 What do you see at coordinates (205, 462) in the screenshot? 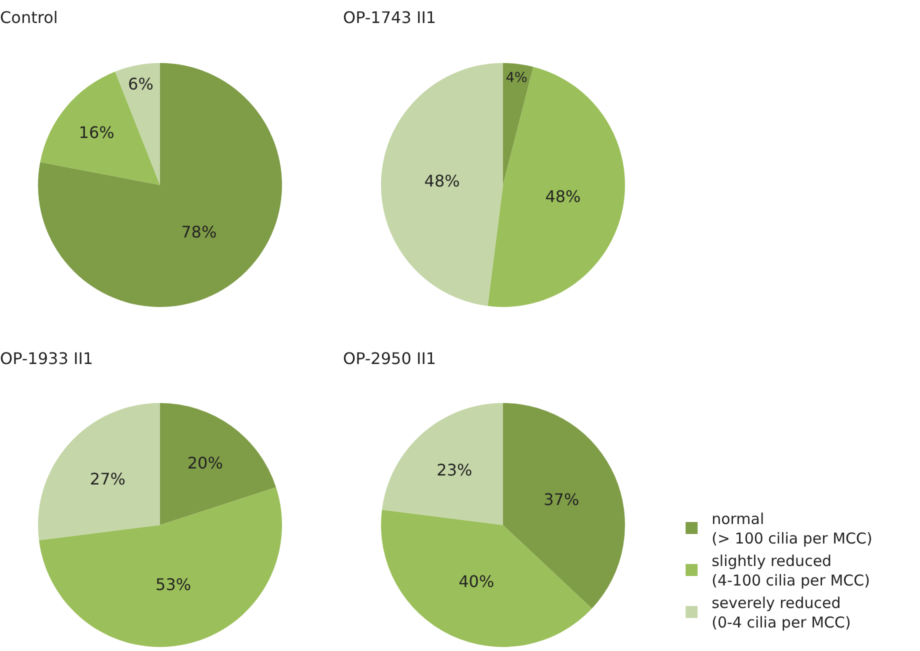
I see `data-label: 20%` at bounding box center [205, 462].